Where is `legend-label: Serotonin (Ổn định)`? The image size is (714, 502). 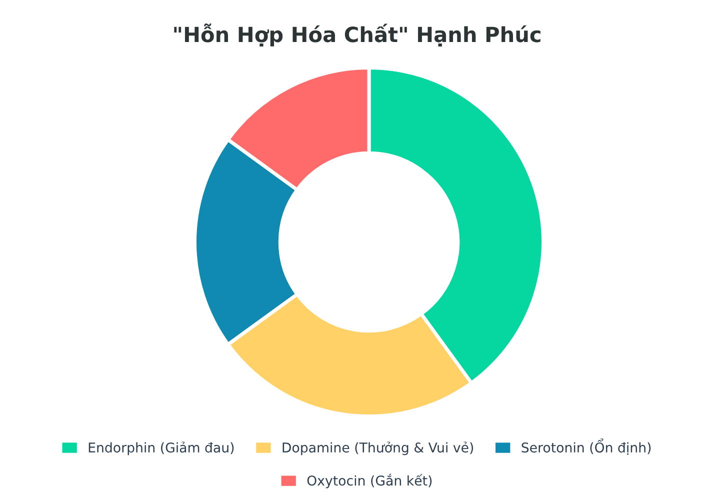 legend-label: Serotonin (Ổn định) is located at coordinates (586, 446).